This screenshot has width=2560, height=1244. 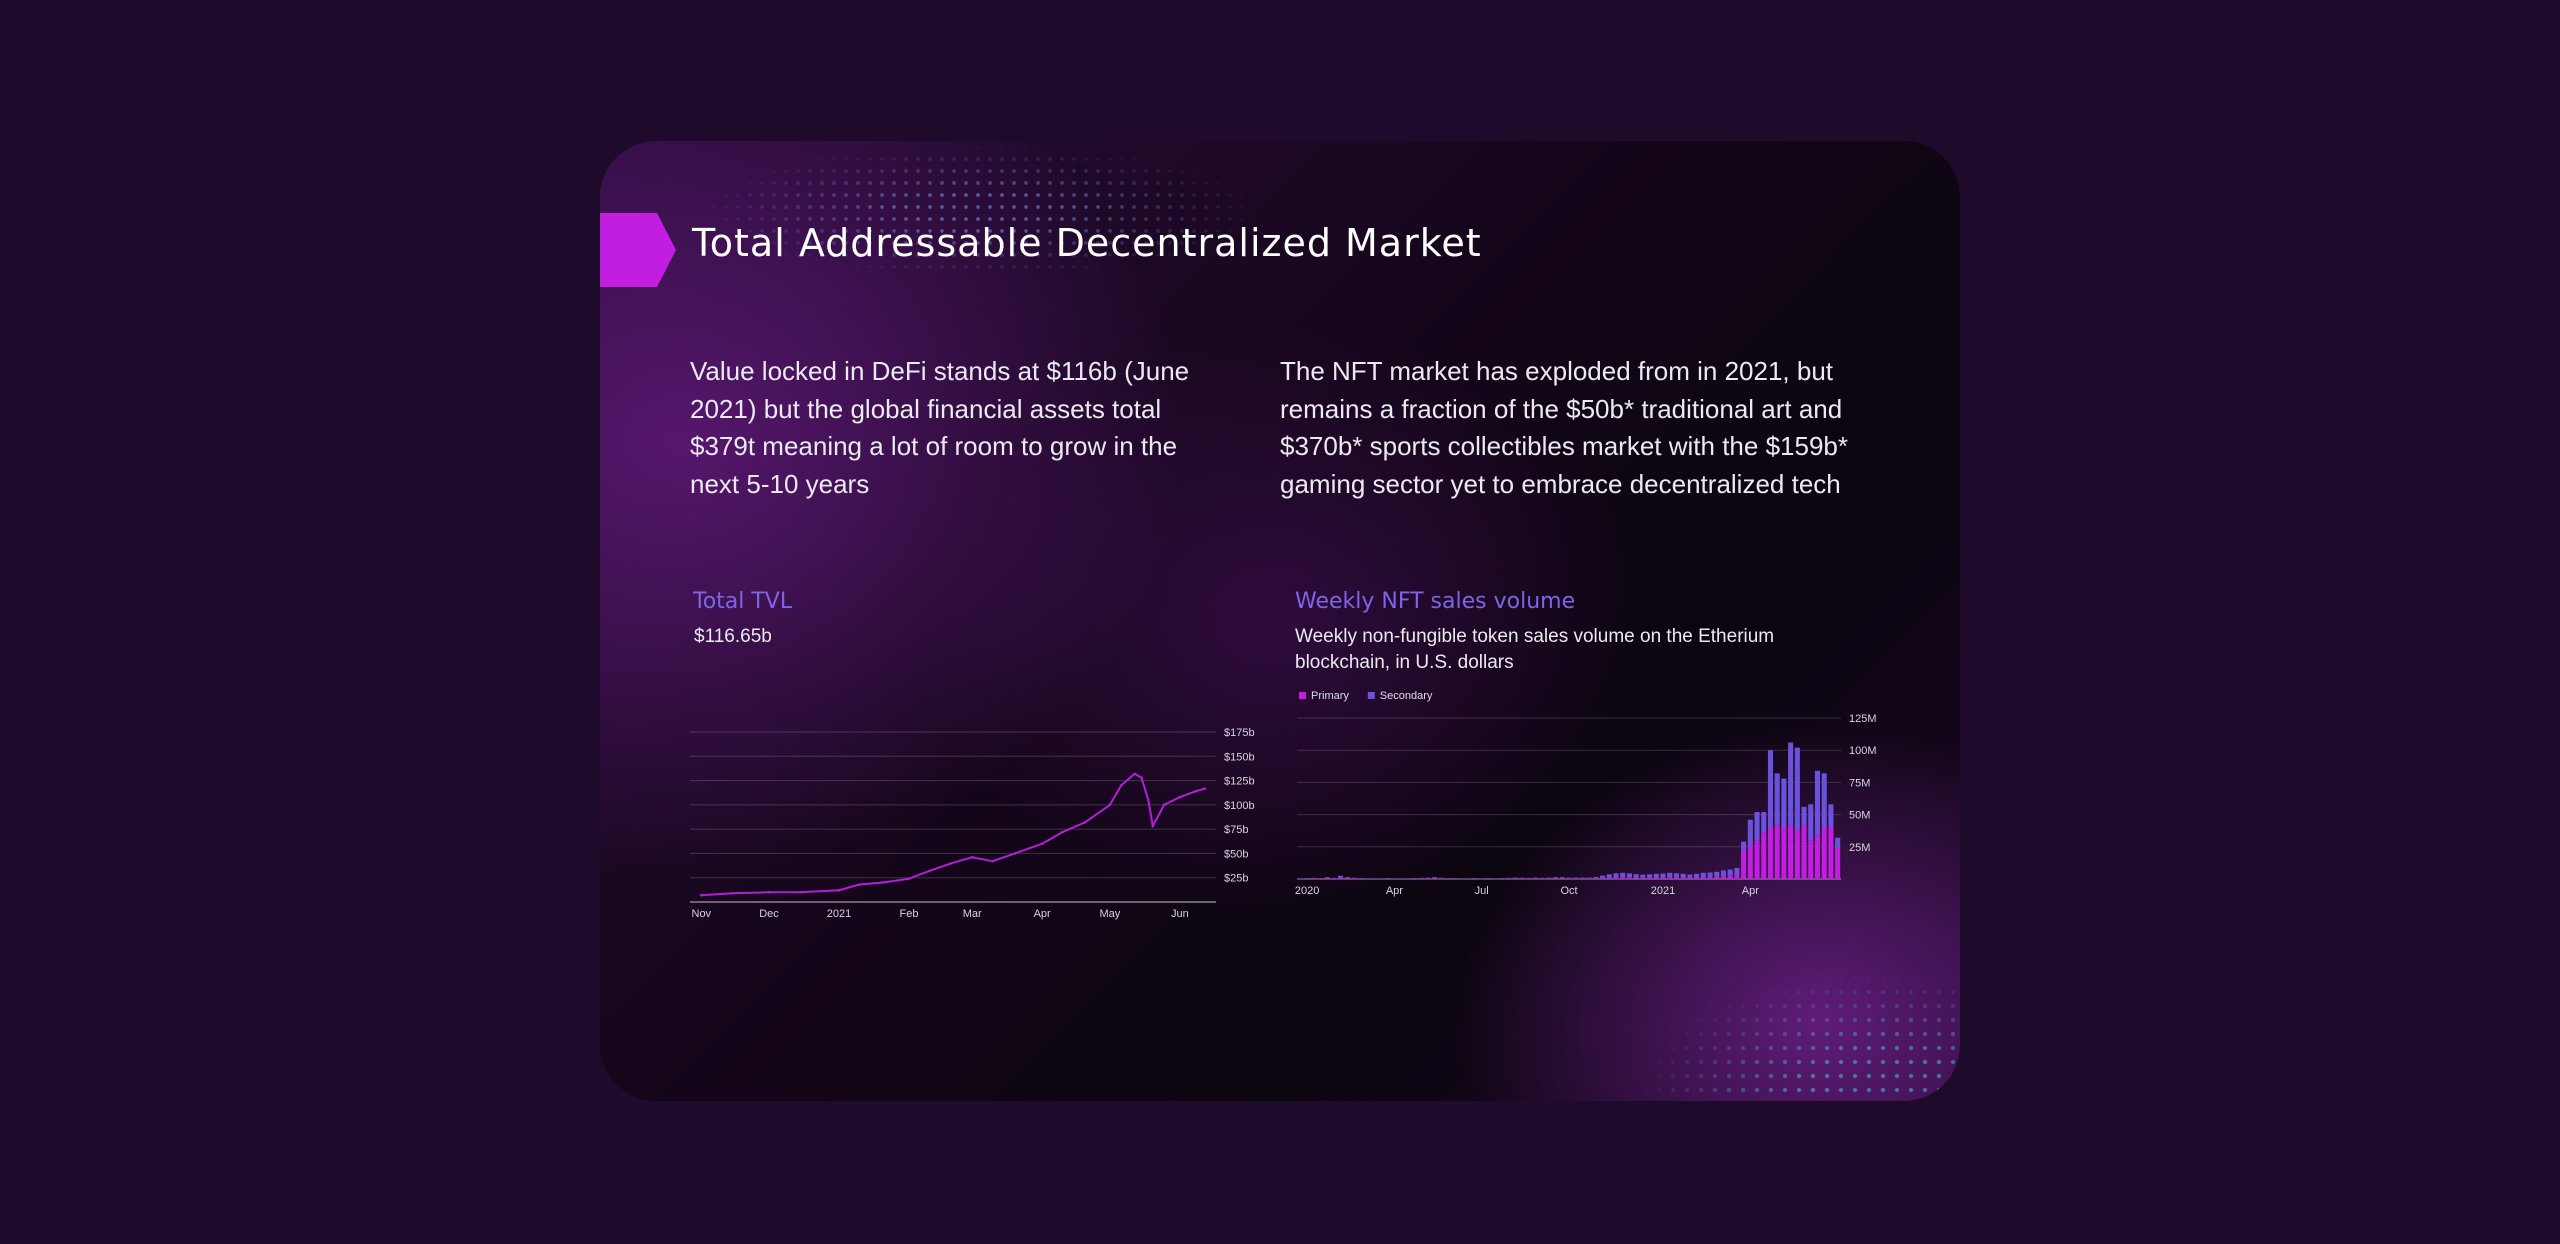 What do you see at coordinates (1239, 806) in the screenshot?
I see `y-tick-label: $100b` at bounding box center [1239, 806].